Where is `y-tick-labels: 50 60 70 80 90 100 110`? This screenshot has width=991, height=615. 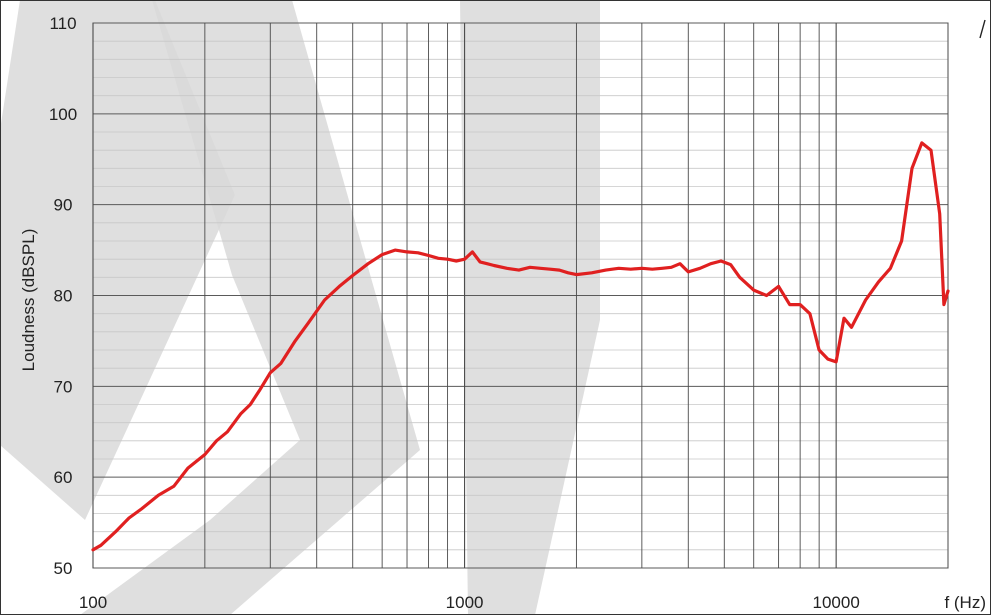
y-tick-labels: 50 60 70 80 90 100 110 is located at coordinates (63, 296).